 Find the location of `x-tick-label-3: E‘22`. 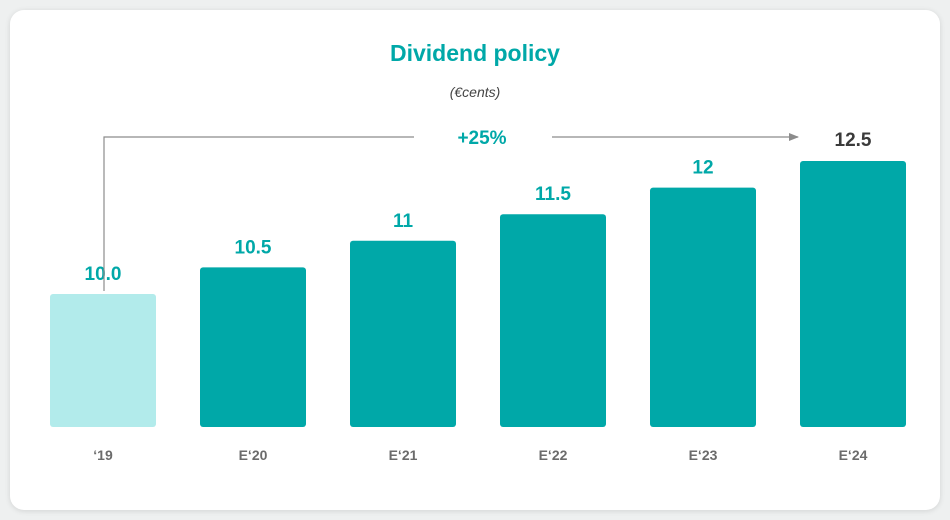

x-tick-label-3: E‘22 is located at coordinates (553, 455).